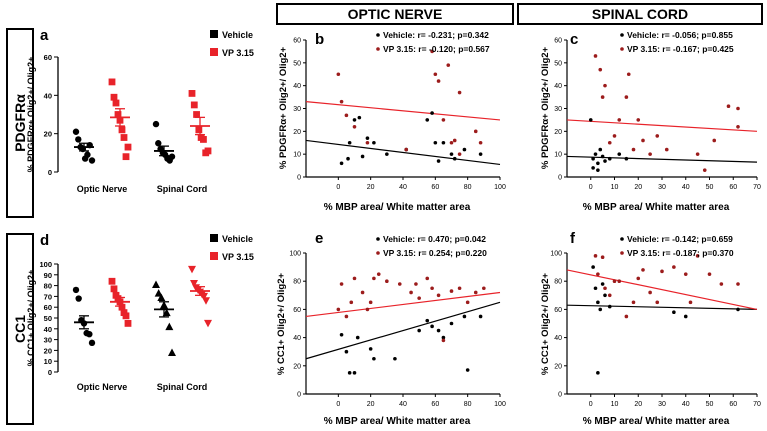 This screenshot has height=431, width=767. Describe the element at coordinates (662, 187) in the screenshot. I see `x-tick-label: 30` at that location.